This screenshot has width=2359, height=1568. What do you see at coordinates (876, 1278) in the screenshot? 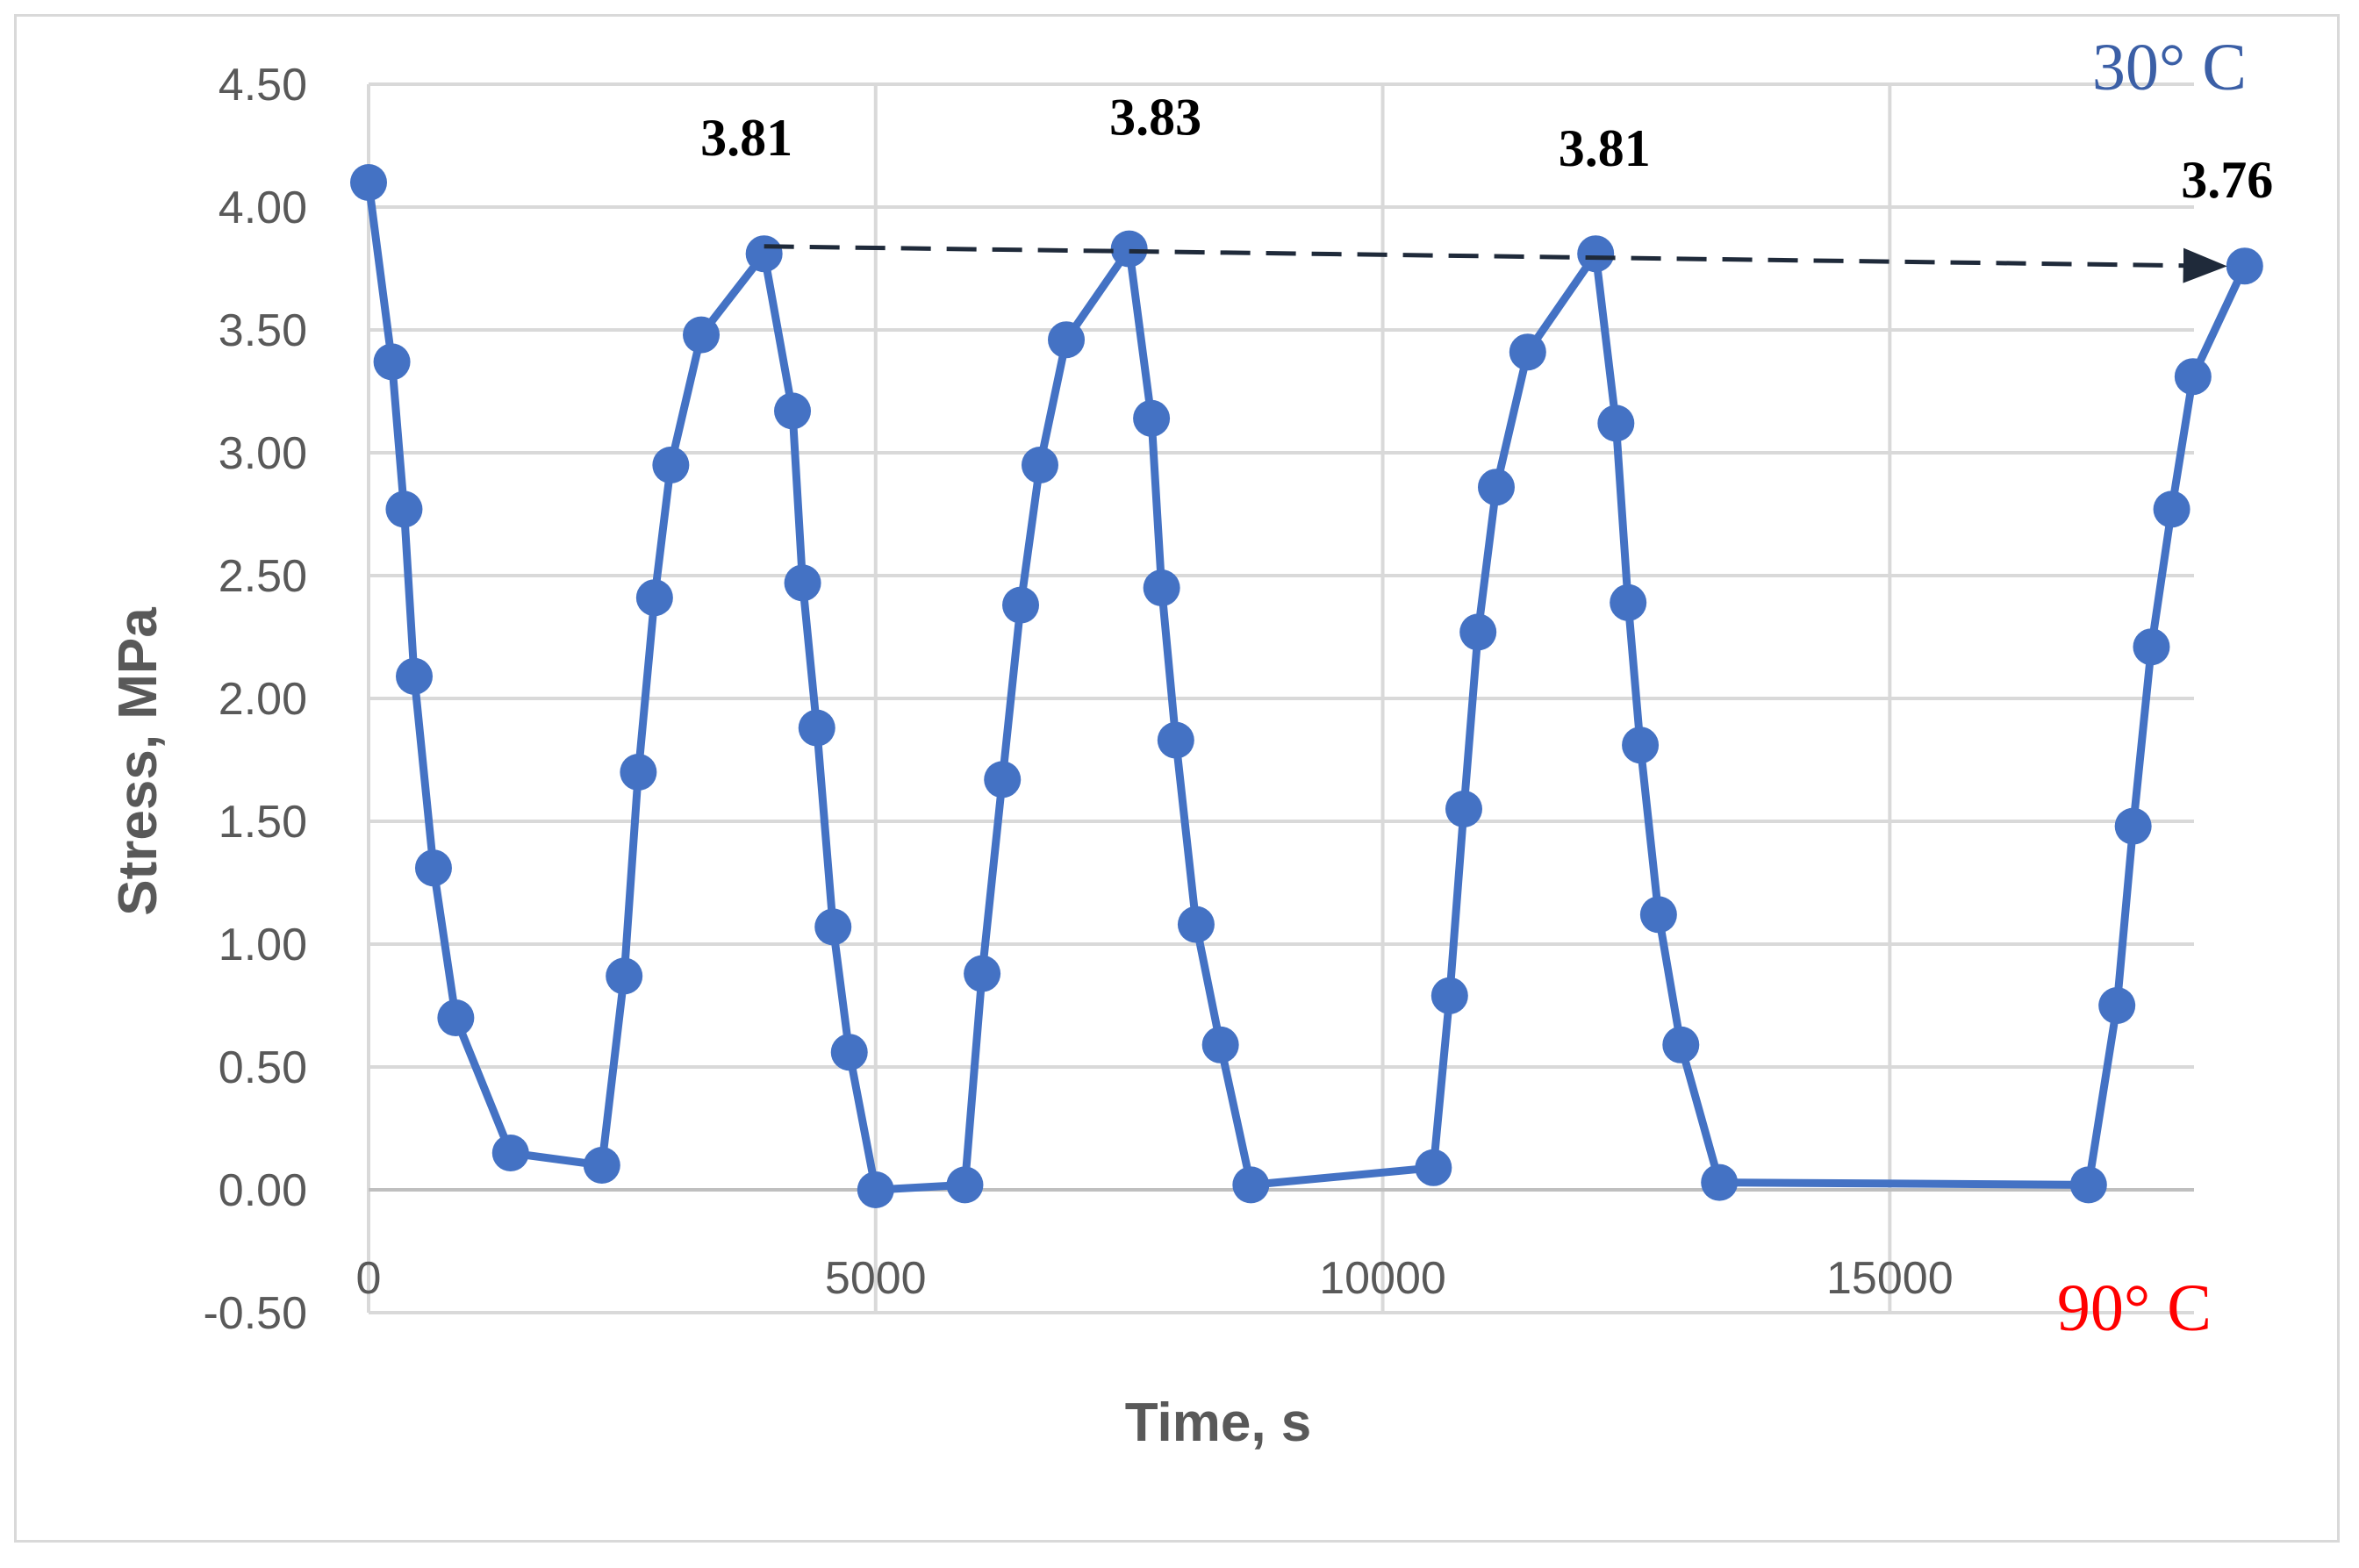
I see `x-tick-label: 5000` at bounding box center [876, 1278].